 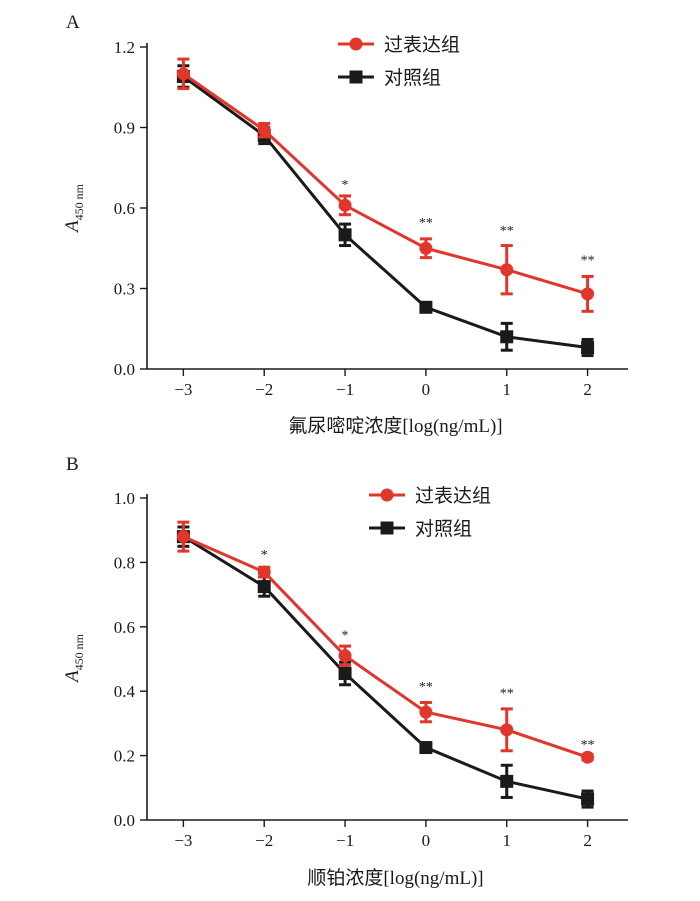 What do you see at coordinates (124, 756) in the screenshot?
I see `y-tick-label: 0.2` at bounding box center [124, 756].